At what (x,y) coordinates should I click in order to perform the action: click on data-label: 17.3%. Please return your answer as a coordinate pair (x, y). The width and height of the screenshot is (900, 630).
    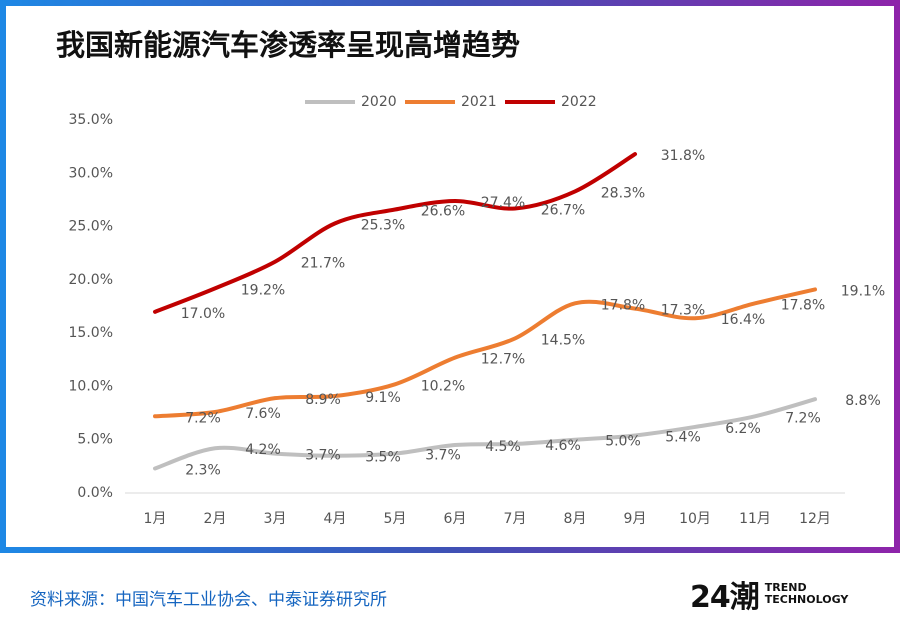
    Looking at the image, I should click on (683, 311).